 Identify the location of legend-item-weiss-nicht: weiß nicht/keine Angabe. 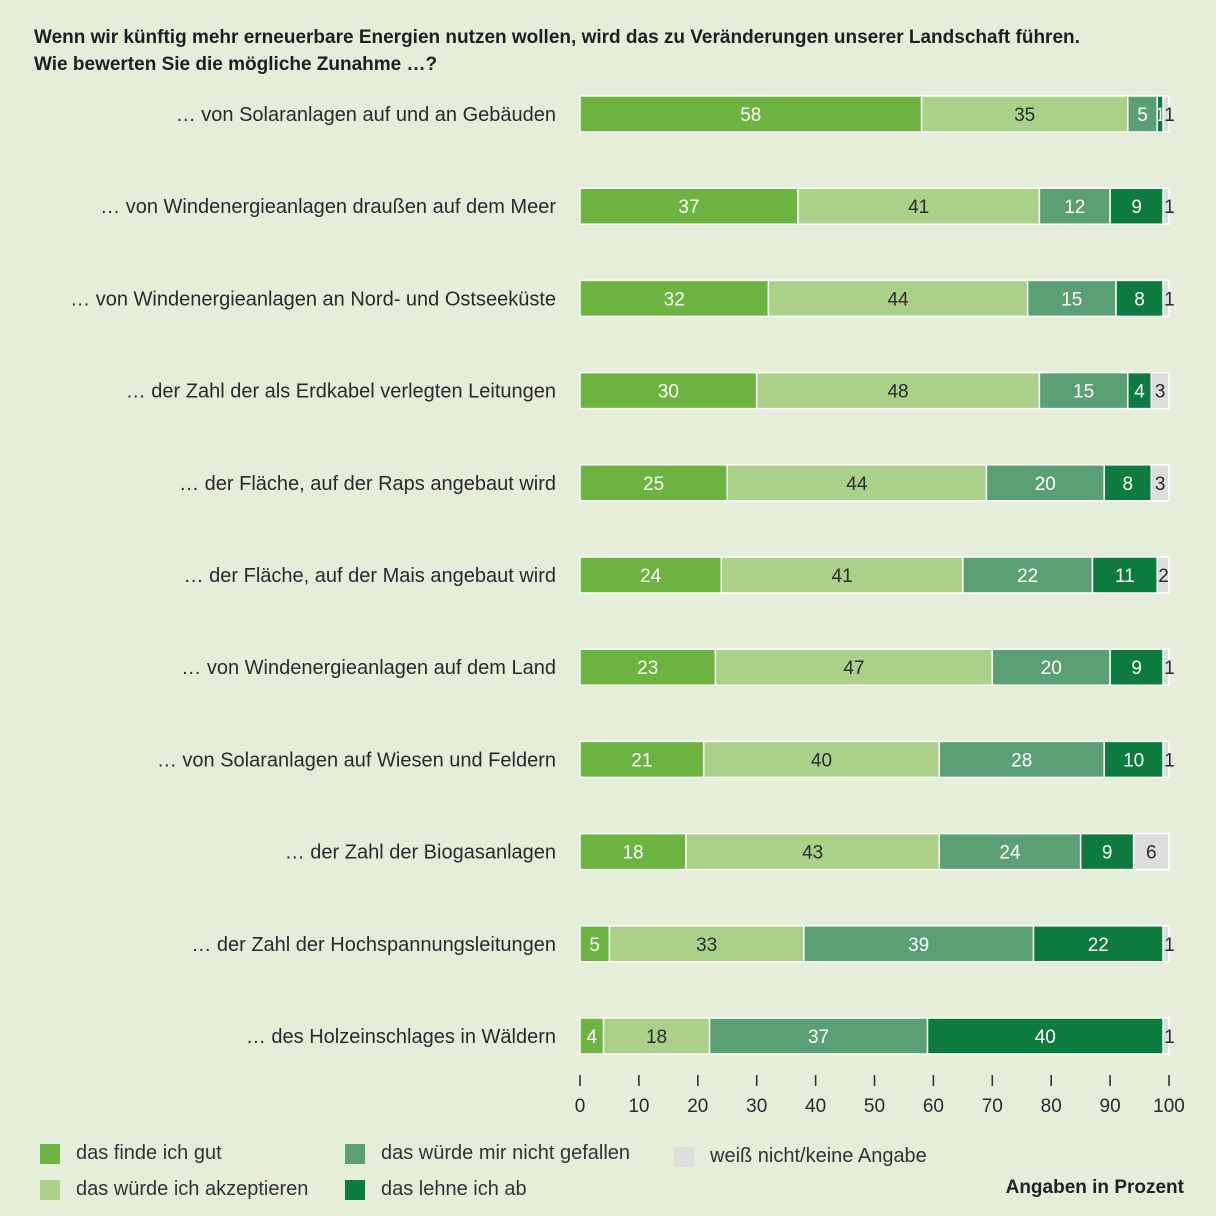
(800, 1156).